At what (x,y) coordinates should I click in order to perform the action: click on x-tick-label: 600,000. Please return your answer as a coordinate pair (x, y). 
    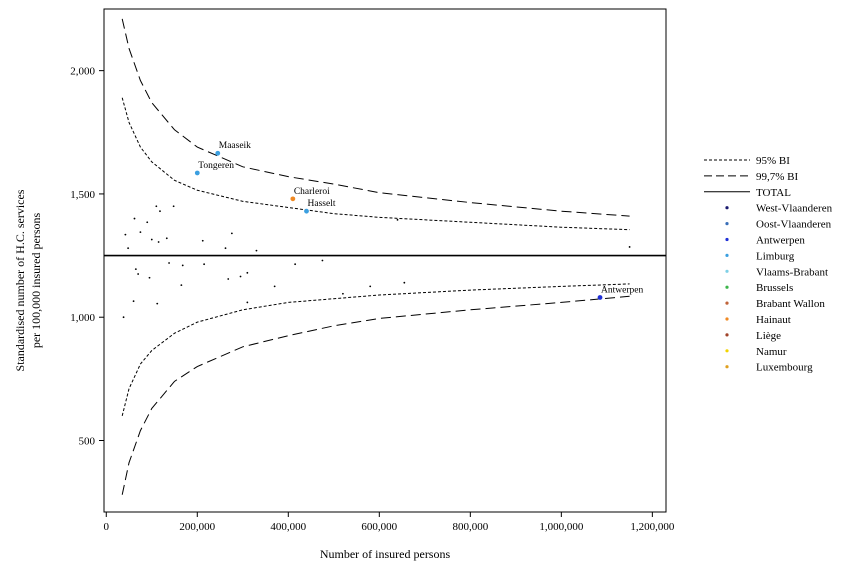
    Looking at the image, I should click on (379, 527).